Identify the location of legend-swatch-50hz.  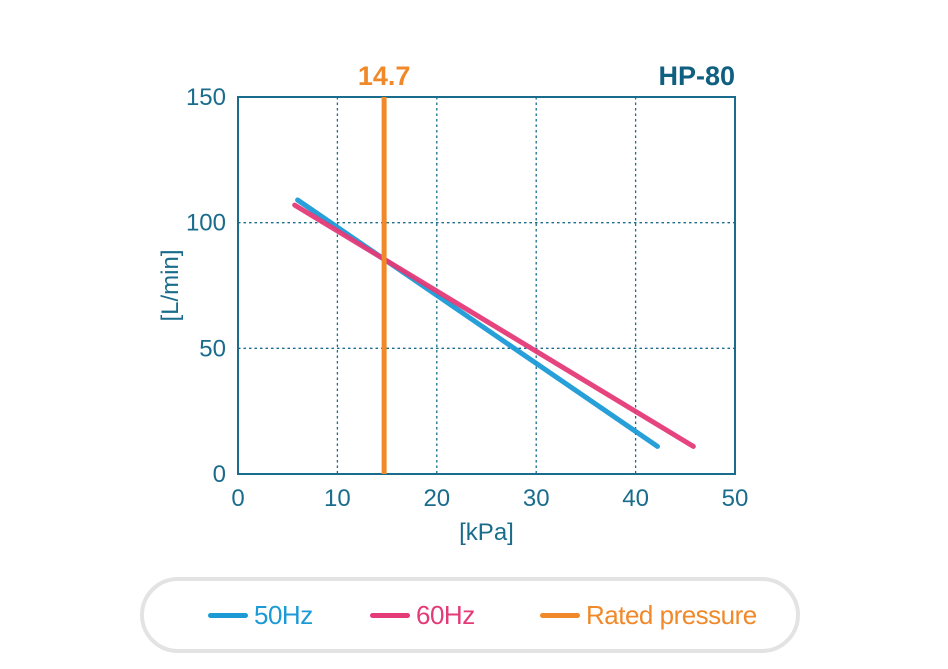
(228, 615).